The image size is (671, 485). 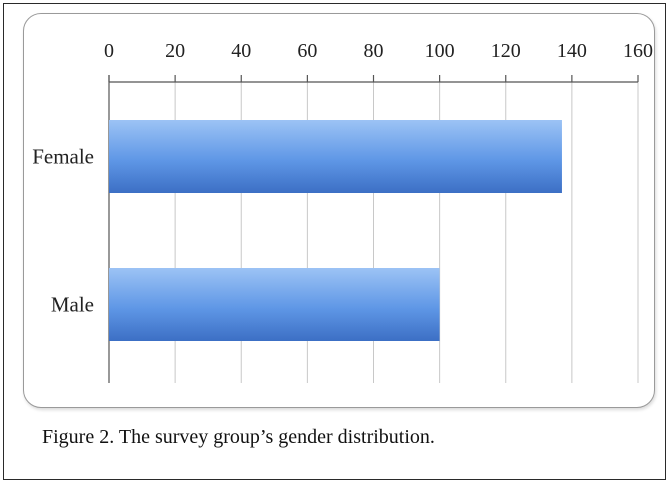 I want to click on x-tick-label: 40, so click(x=241, y=51).